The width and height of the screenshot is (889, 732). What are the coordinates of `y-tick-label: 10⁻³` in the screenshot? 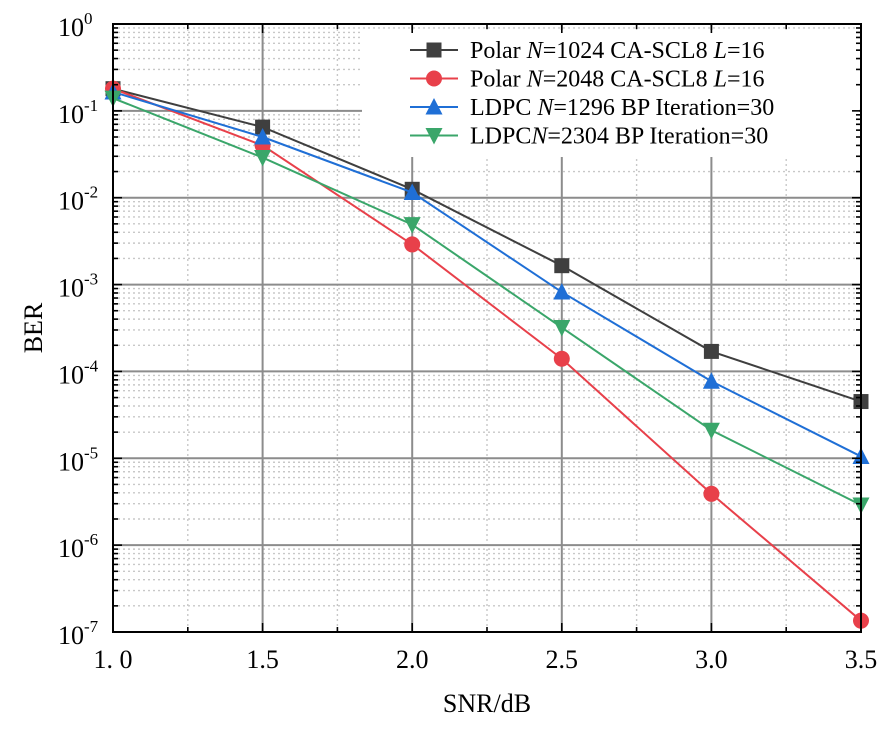 It's located at (78, 286).